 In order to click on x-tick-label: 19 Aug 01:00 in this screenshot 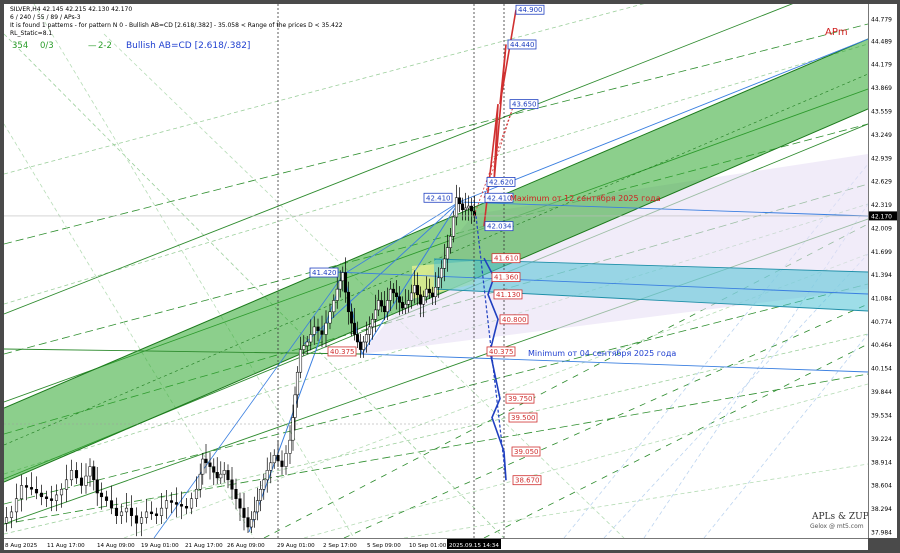, I will do `click(160, 546)`.